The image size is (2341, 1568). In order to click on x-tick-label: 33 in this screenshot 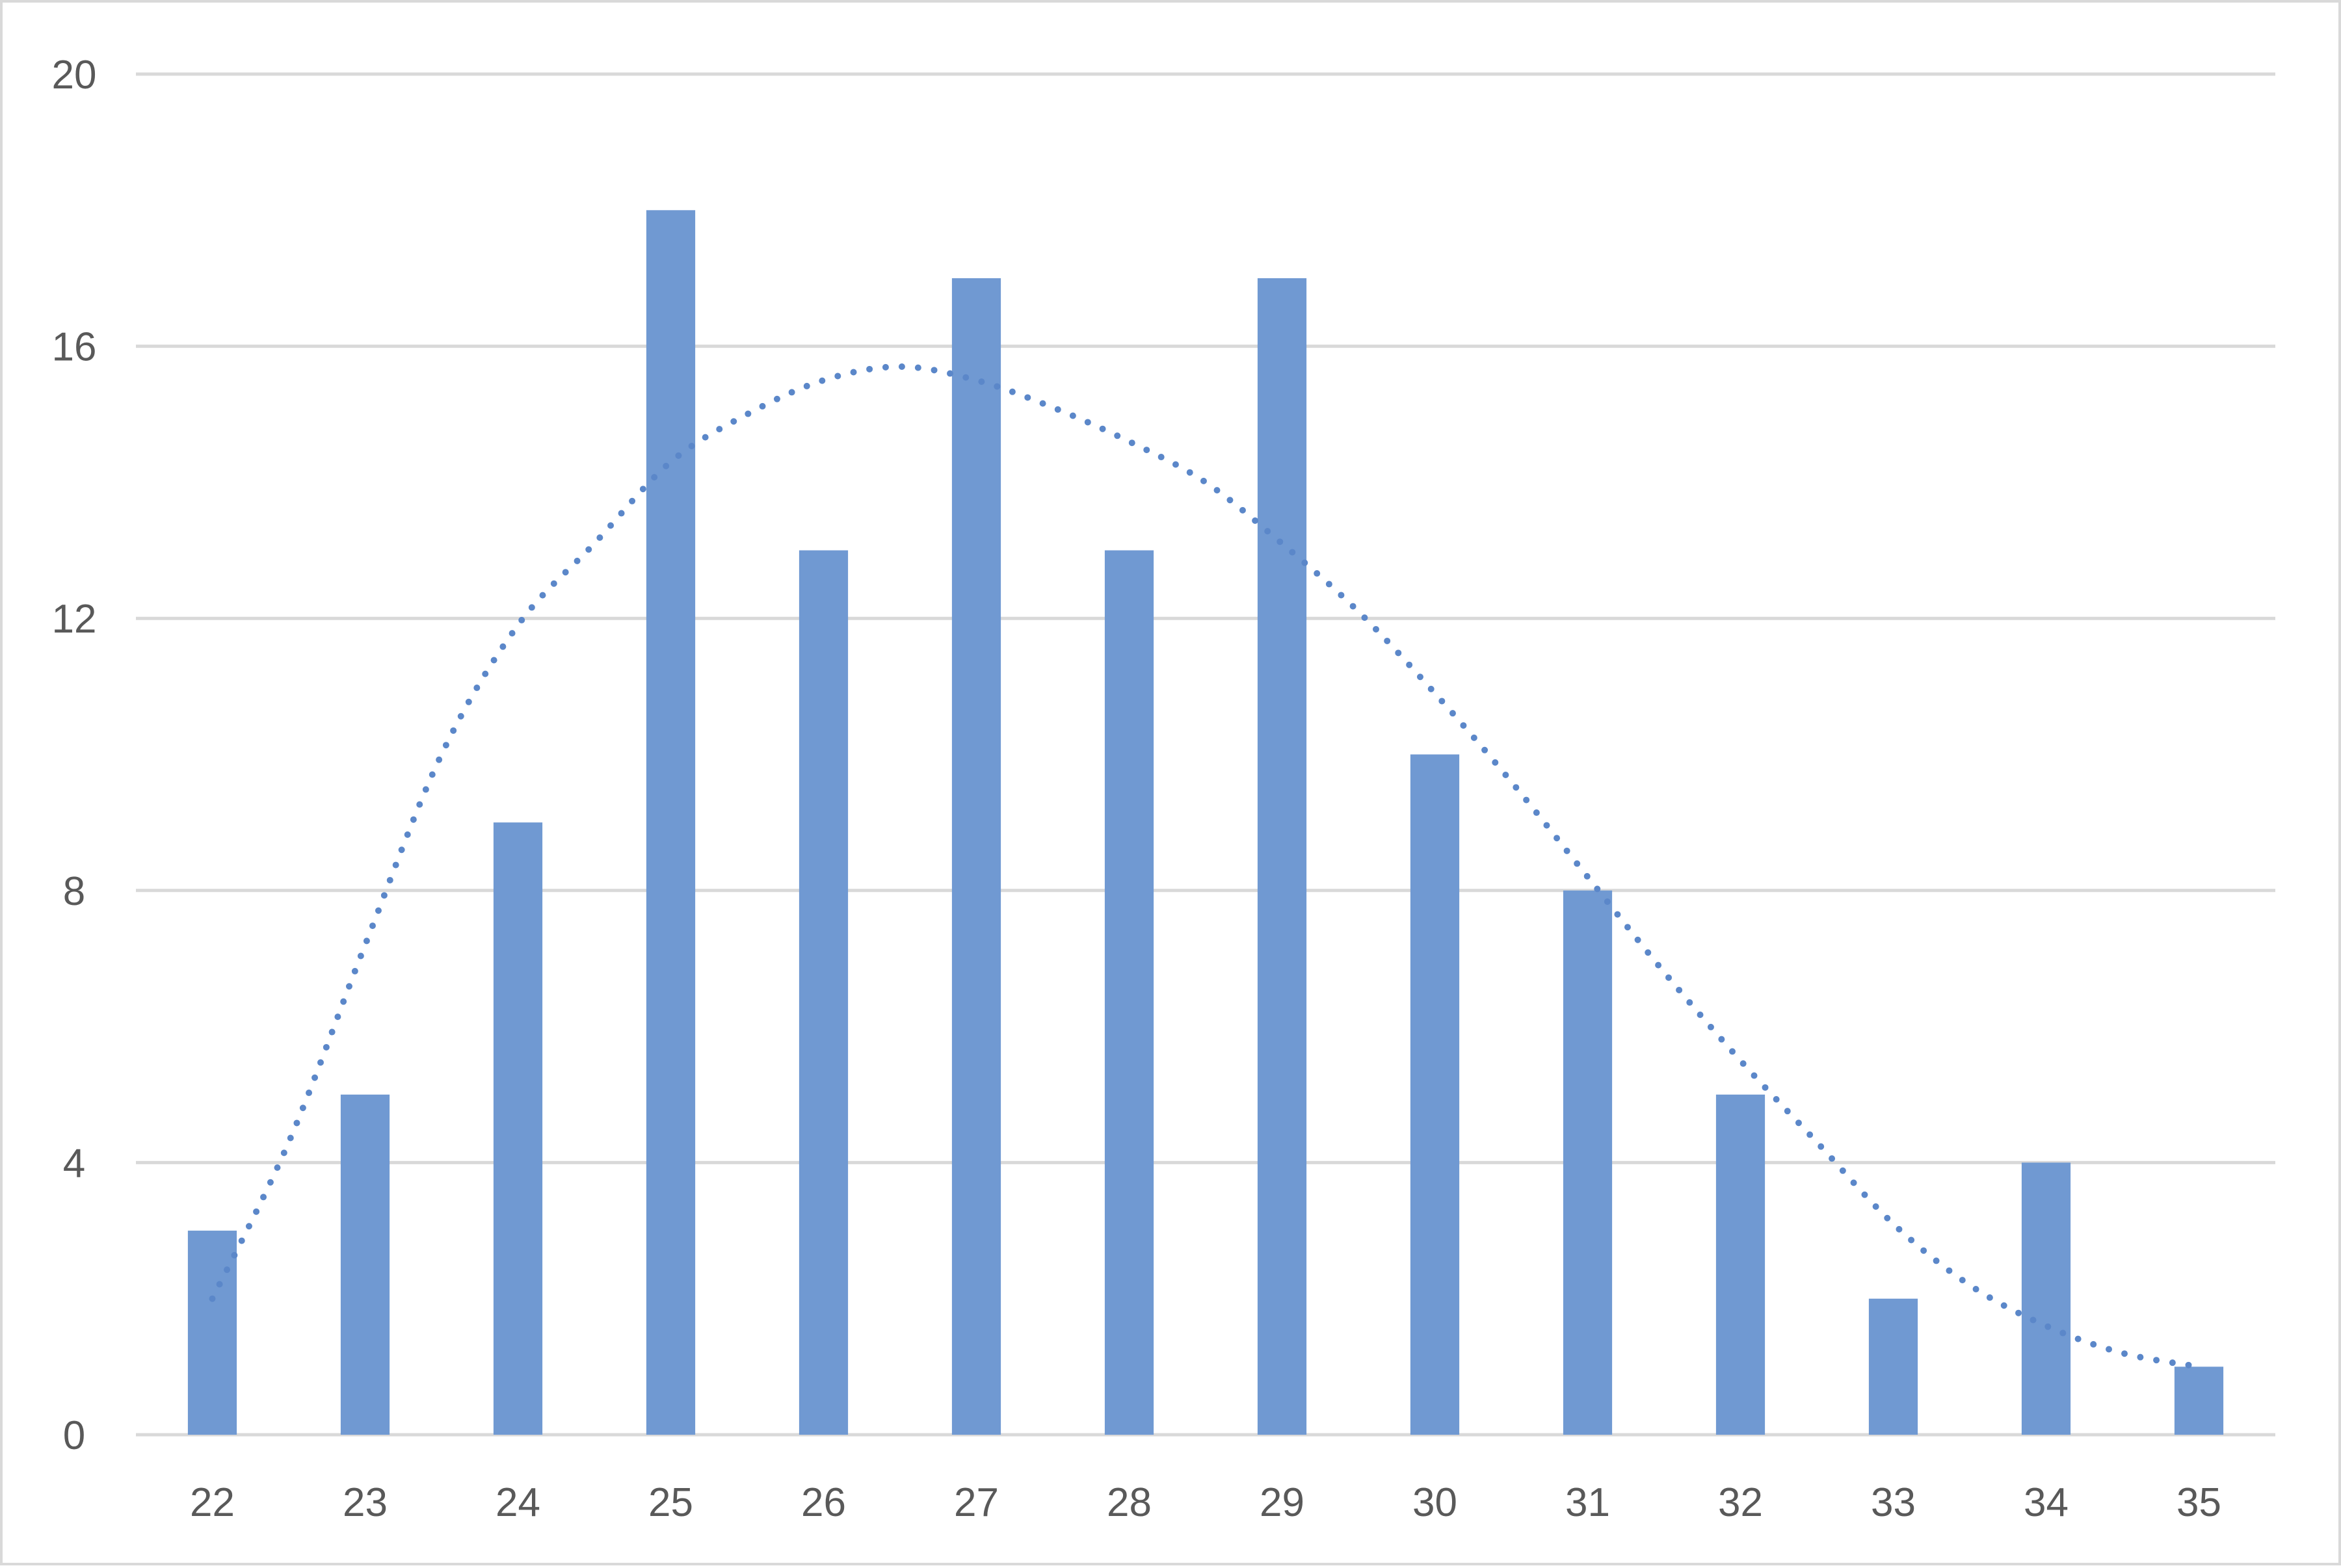, I will do `click(1893, 1503)`.